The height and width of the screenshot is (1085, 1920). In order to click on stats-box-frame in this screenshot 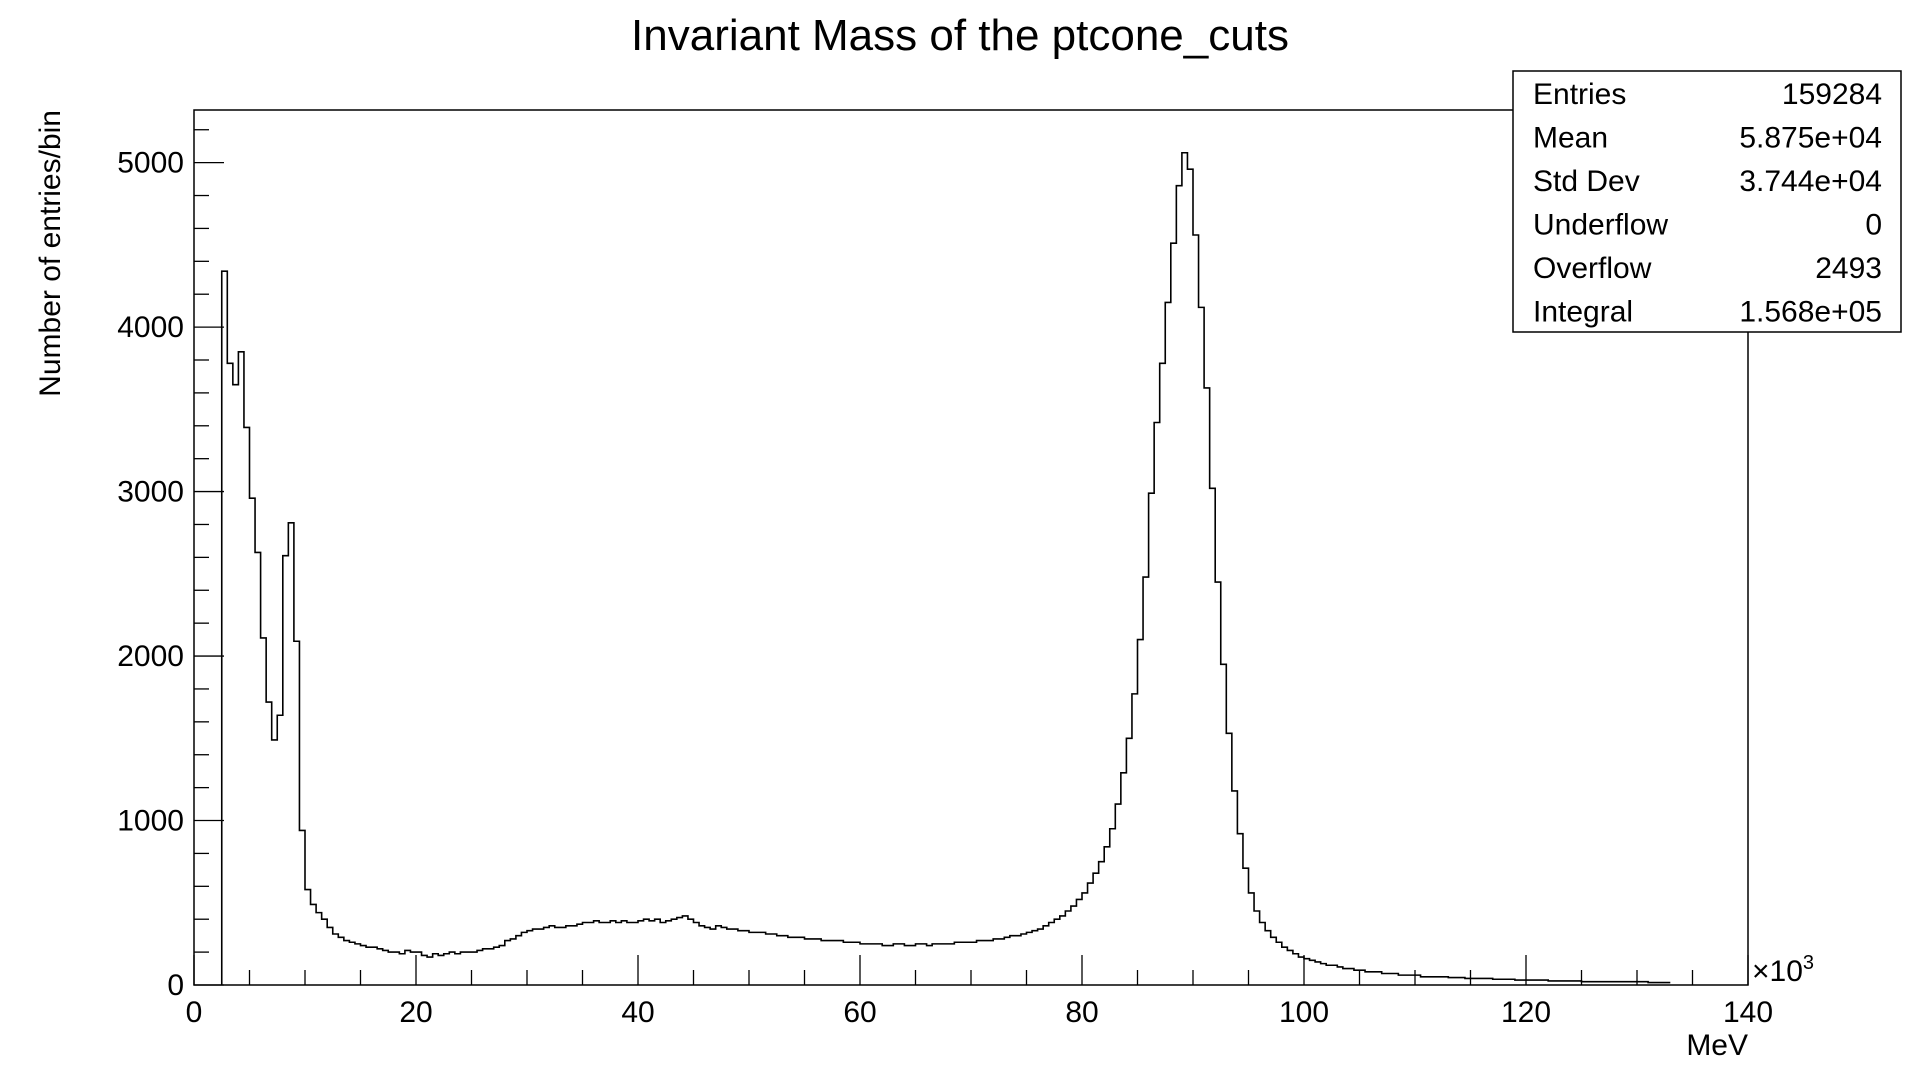, I will do `click(1707, 201)`.